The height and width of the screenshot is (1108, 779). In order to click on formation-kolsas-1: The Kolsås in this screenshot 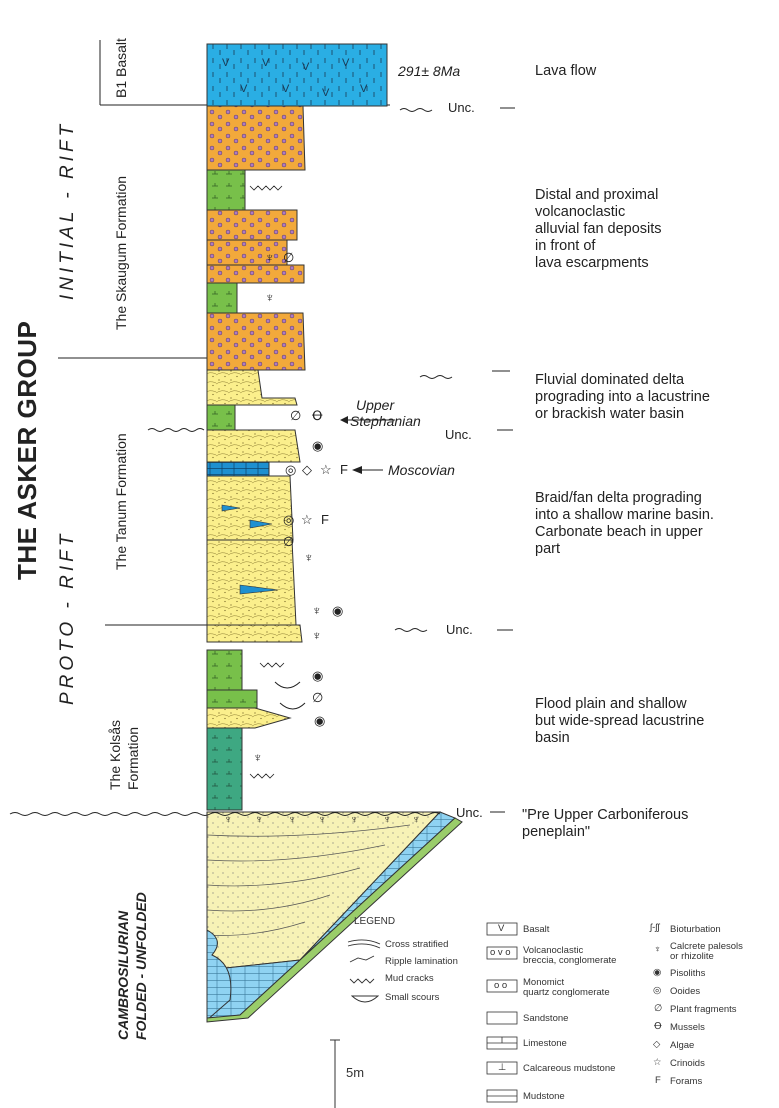, I will do `click(115, 754)`.